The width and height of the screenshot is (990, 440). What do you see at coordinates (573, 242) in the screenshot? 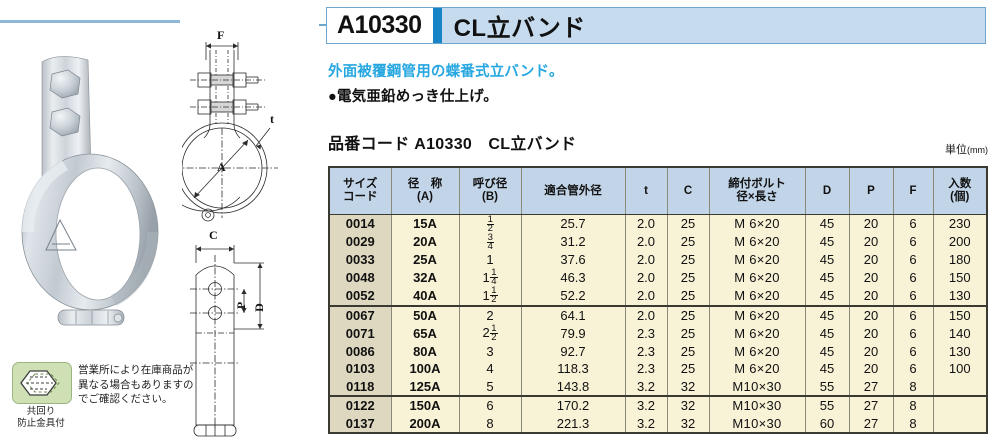
I see `cell-pipe_od: 31.2` at bounding box center [573, 242].